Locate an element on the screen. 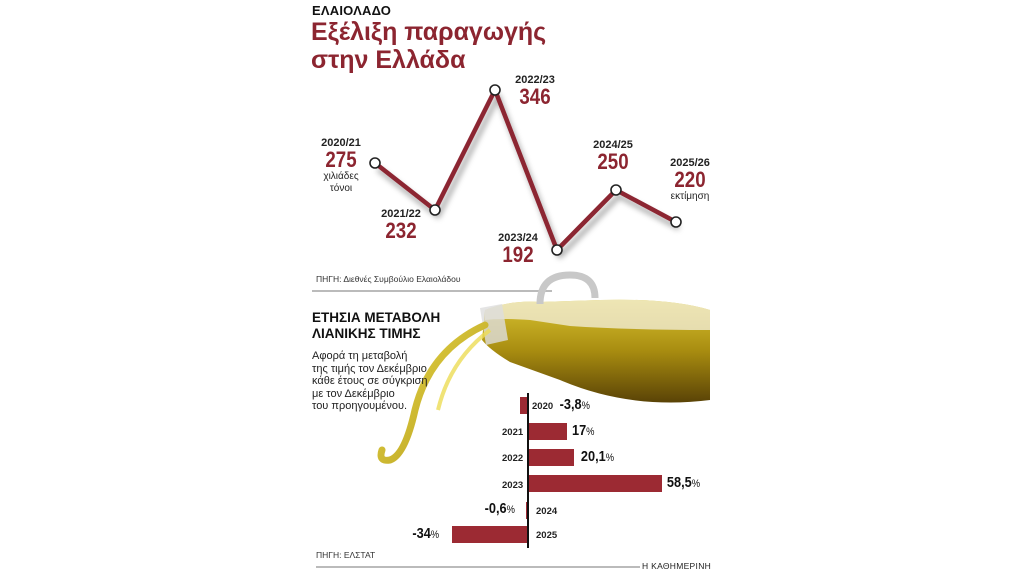  label-2020-21: 2020/21 275 χιλιάδες τόνοι is located at coordinates (341, 166).